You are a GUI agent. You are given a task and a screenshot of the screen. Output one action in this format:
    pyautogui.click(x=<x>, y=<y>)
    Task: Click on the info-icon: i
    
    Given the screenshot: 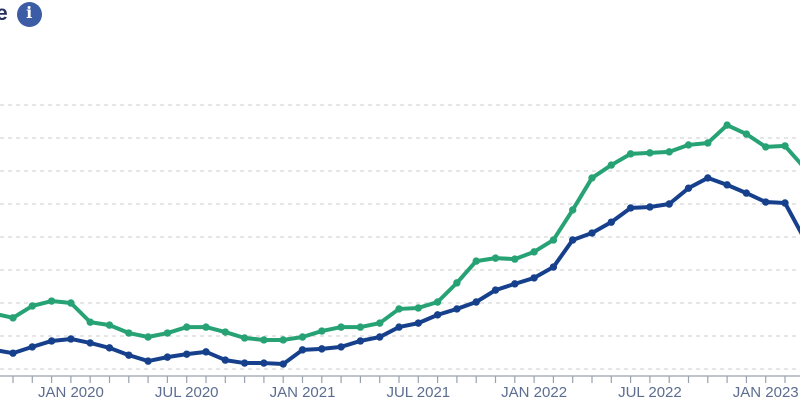 What is the action you would take?
    pyautogui.click(x=29, y=14)
    